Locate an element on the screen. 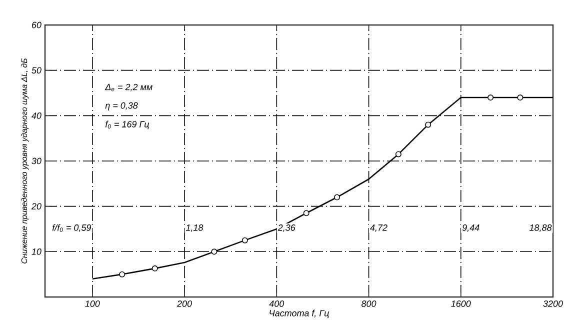 Image resolution: width=576 pixels, height=332 pixels. x-tick-label: 800 is located at coordinates (369, 303).